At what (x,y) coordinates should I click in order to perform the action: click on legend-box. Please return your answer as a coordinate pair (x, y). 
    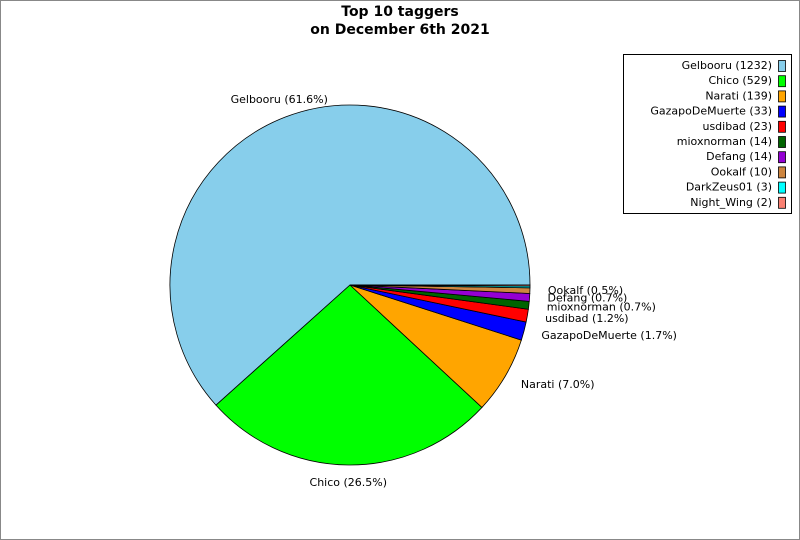
    Looking at the image, I should click on (707, 134).